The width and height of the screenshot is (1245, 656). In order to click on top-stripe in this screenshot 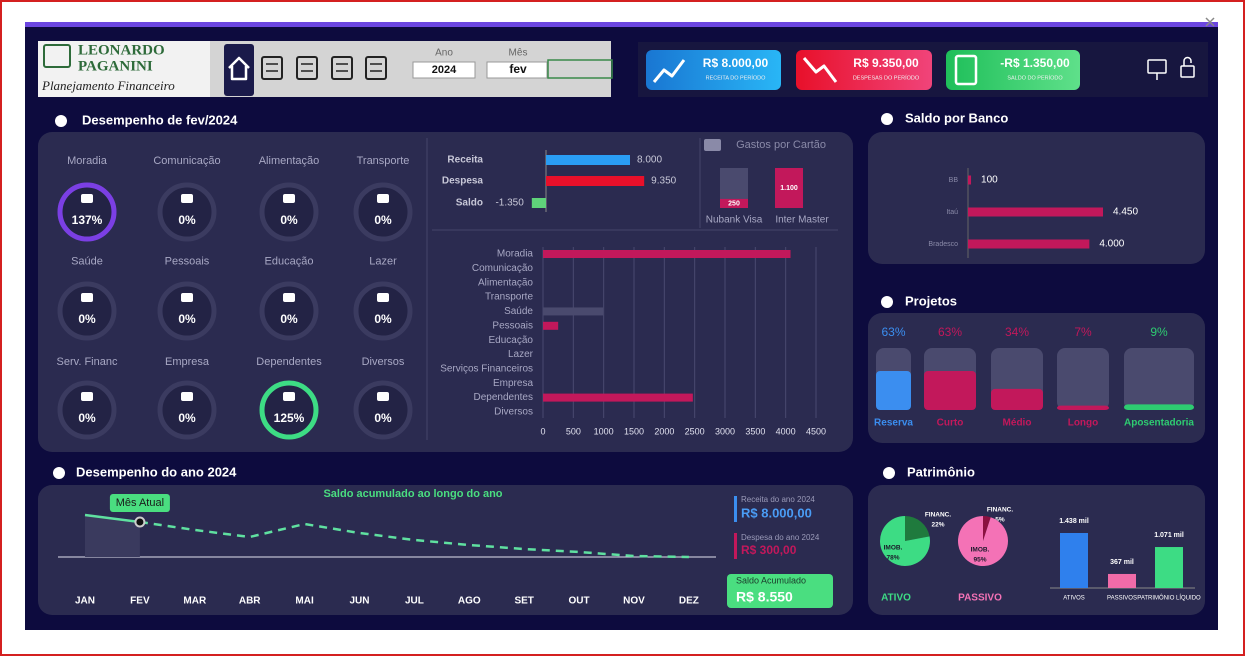, I will do `click(621, 24)`.